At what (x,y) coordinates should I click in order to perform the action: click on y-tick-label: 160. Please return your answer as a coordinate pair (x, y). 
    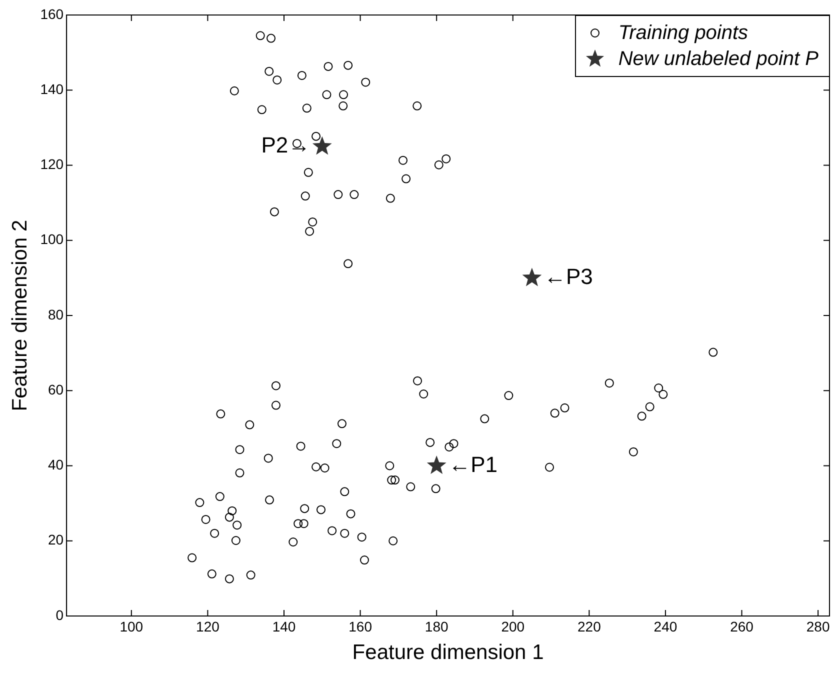
    Looking at the image, I should click on (52, 14).